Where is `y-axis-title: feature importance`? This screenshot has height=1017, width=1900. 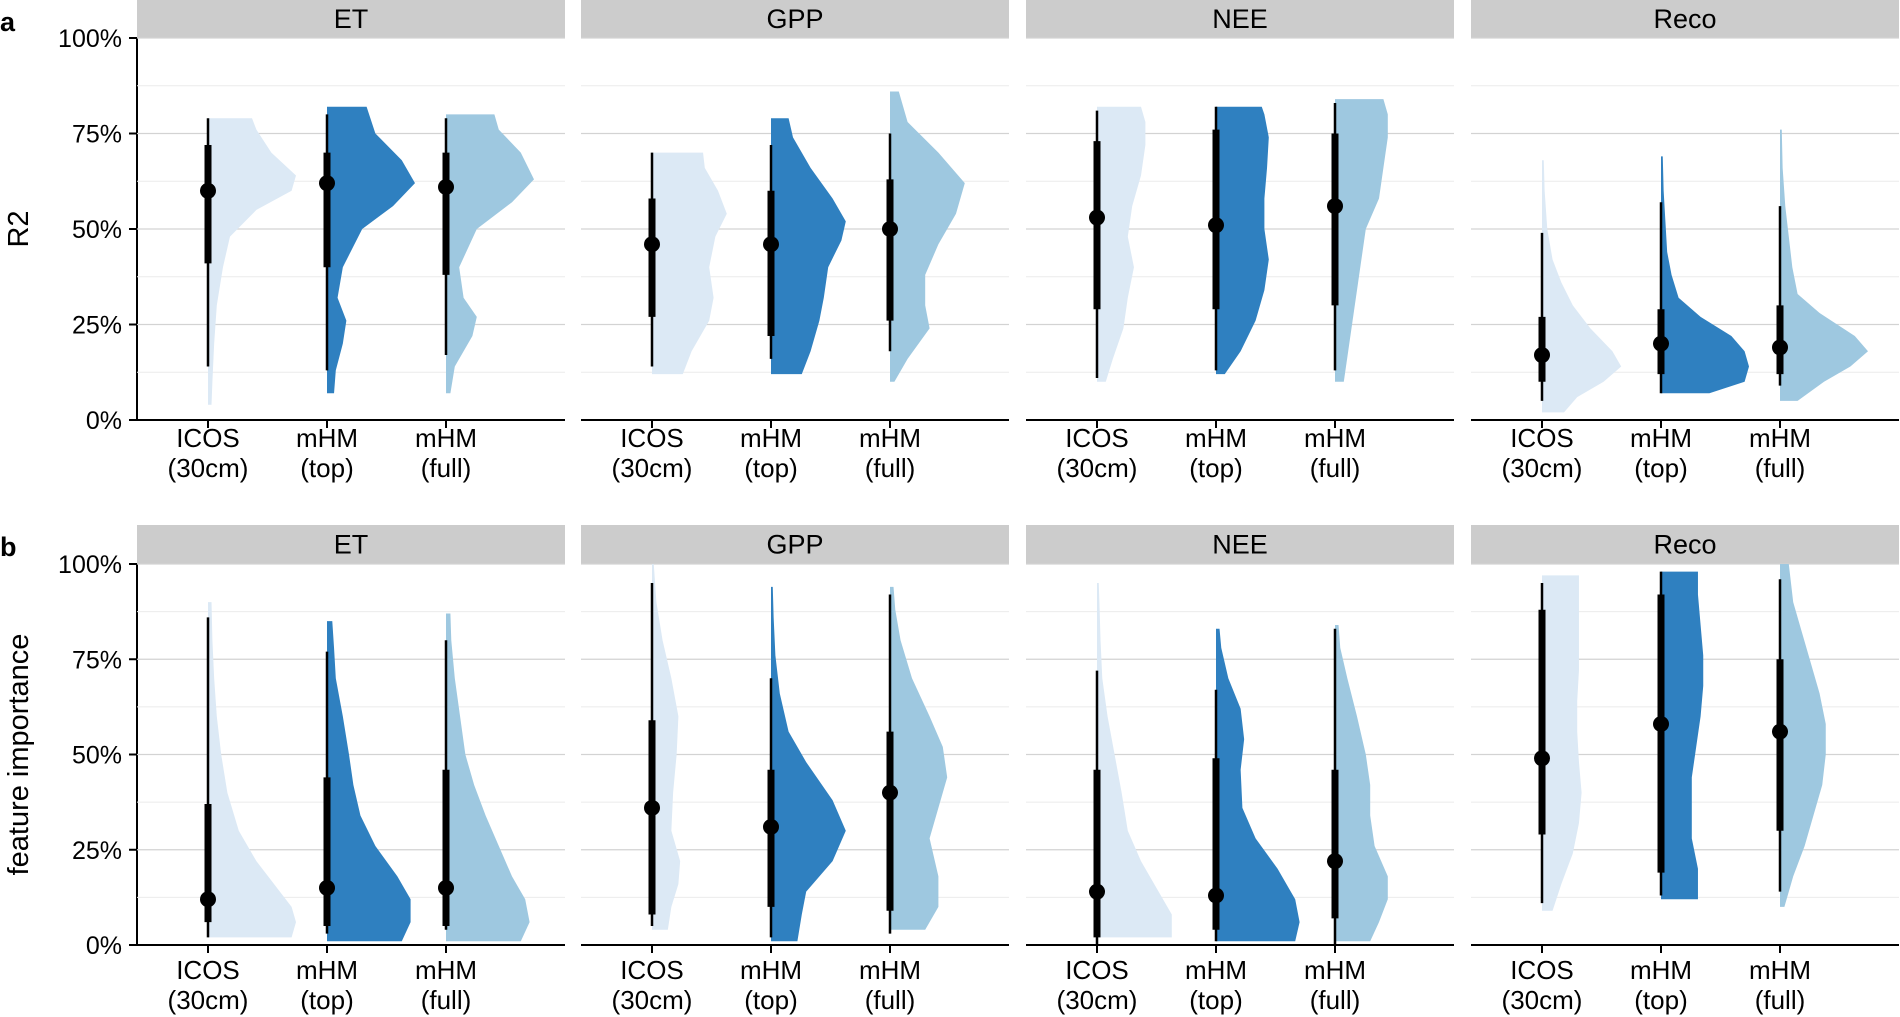
y-axis-title: feature importance is located at coordinates (19, 755).